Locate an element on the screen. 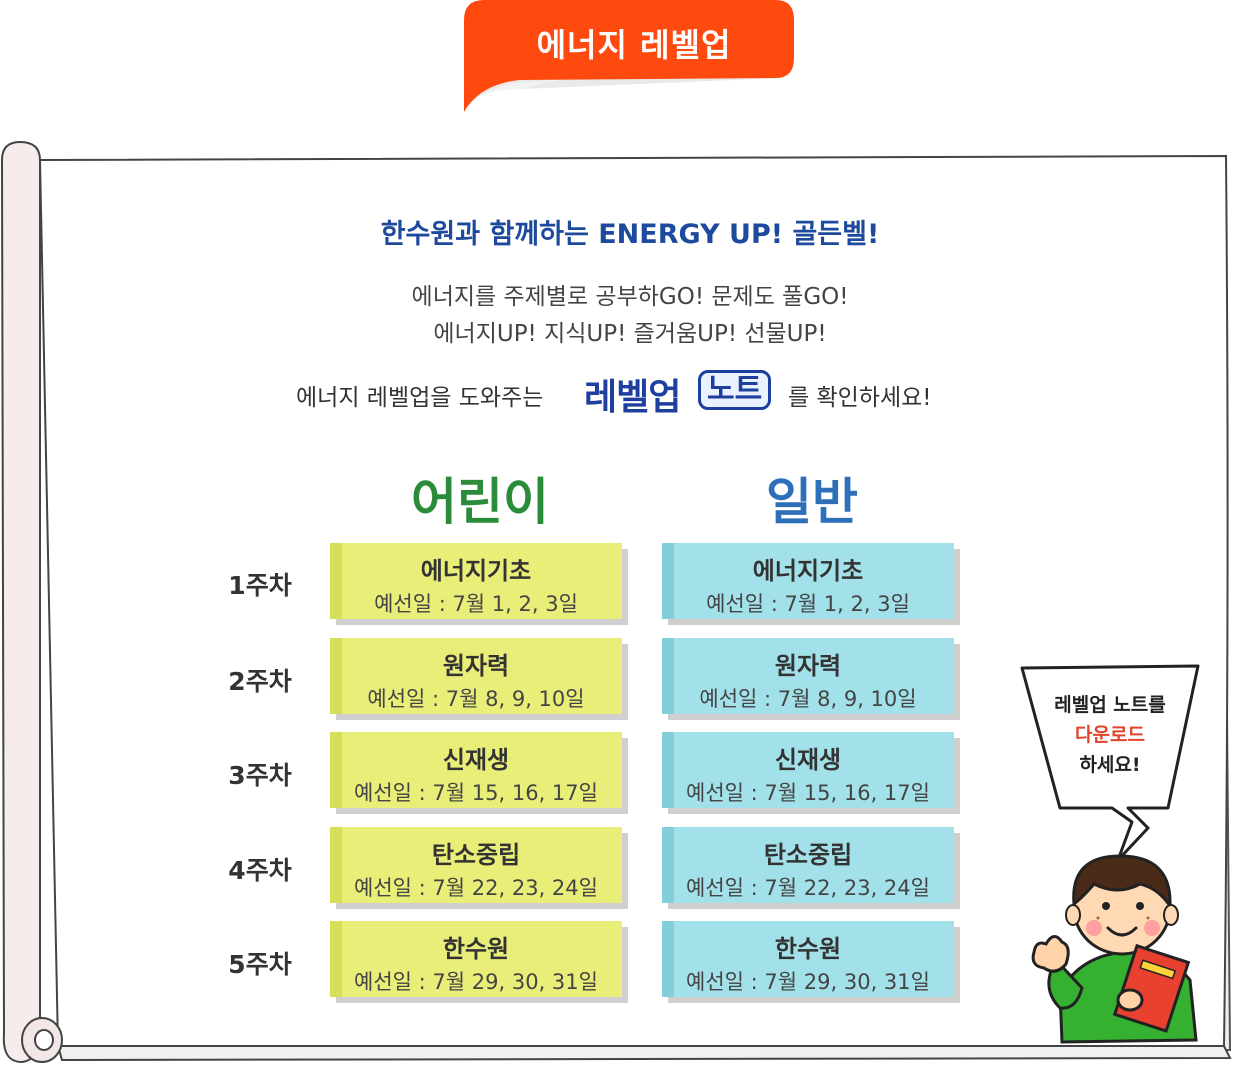  intro-line-2: 에너지UP! 지식UP! 즐거움UP! 선물UP! is located at coordinates (630, 334).